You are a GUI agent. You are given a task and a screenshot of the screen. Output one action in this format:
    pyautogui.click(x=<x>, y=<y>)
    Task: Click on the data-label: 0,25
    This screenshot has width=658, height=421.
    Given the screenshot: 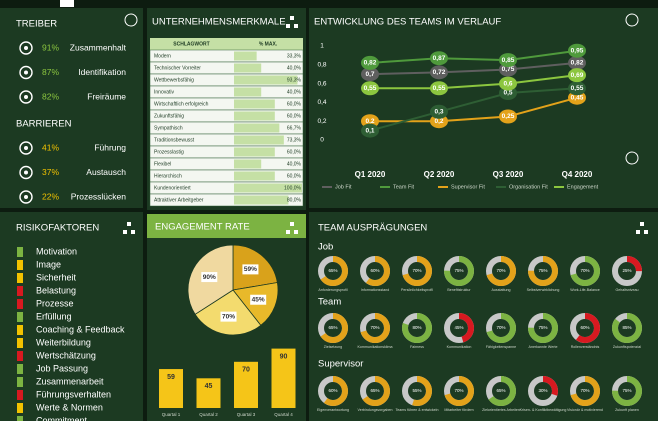 What is the action you would take?
    pyautogui.click(x=508, y=116)
    